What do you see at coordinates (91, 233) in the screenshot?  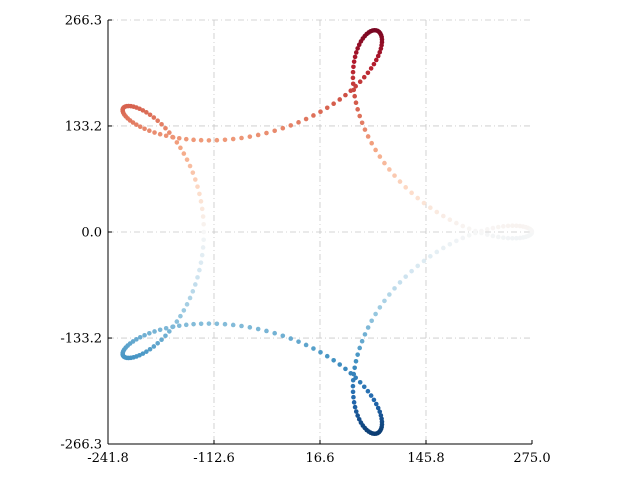 I see `y-tick-label: 0.0` at bounding box center [91, 233].